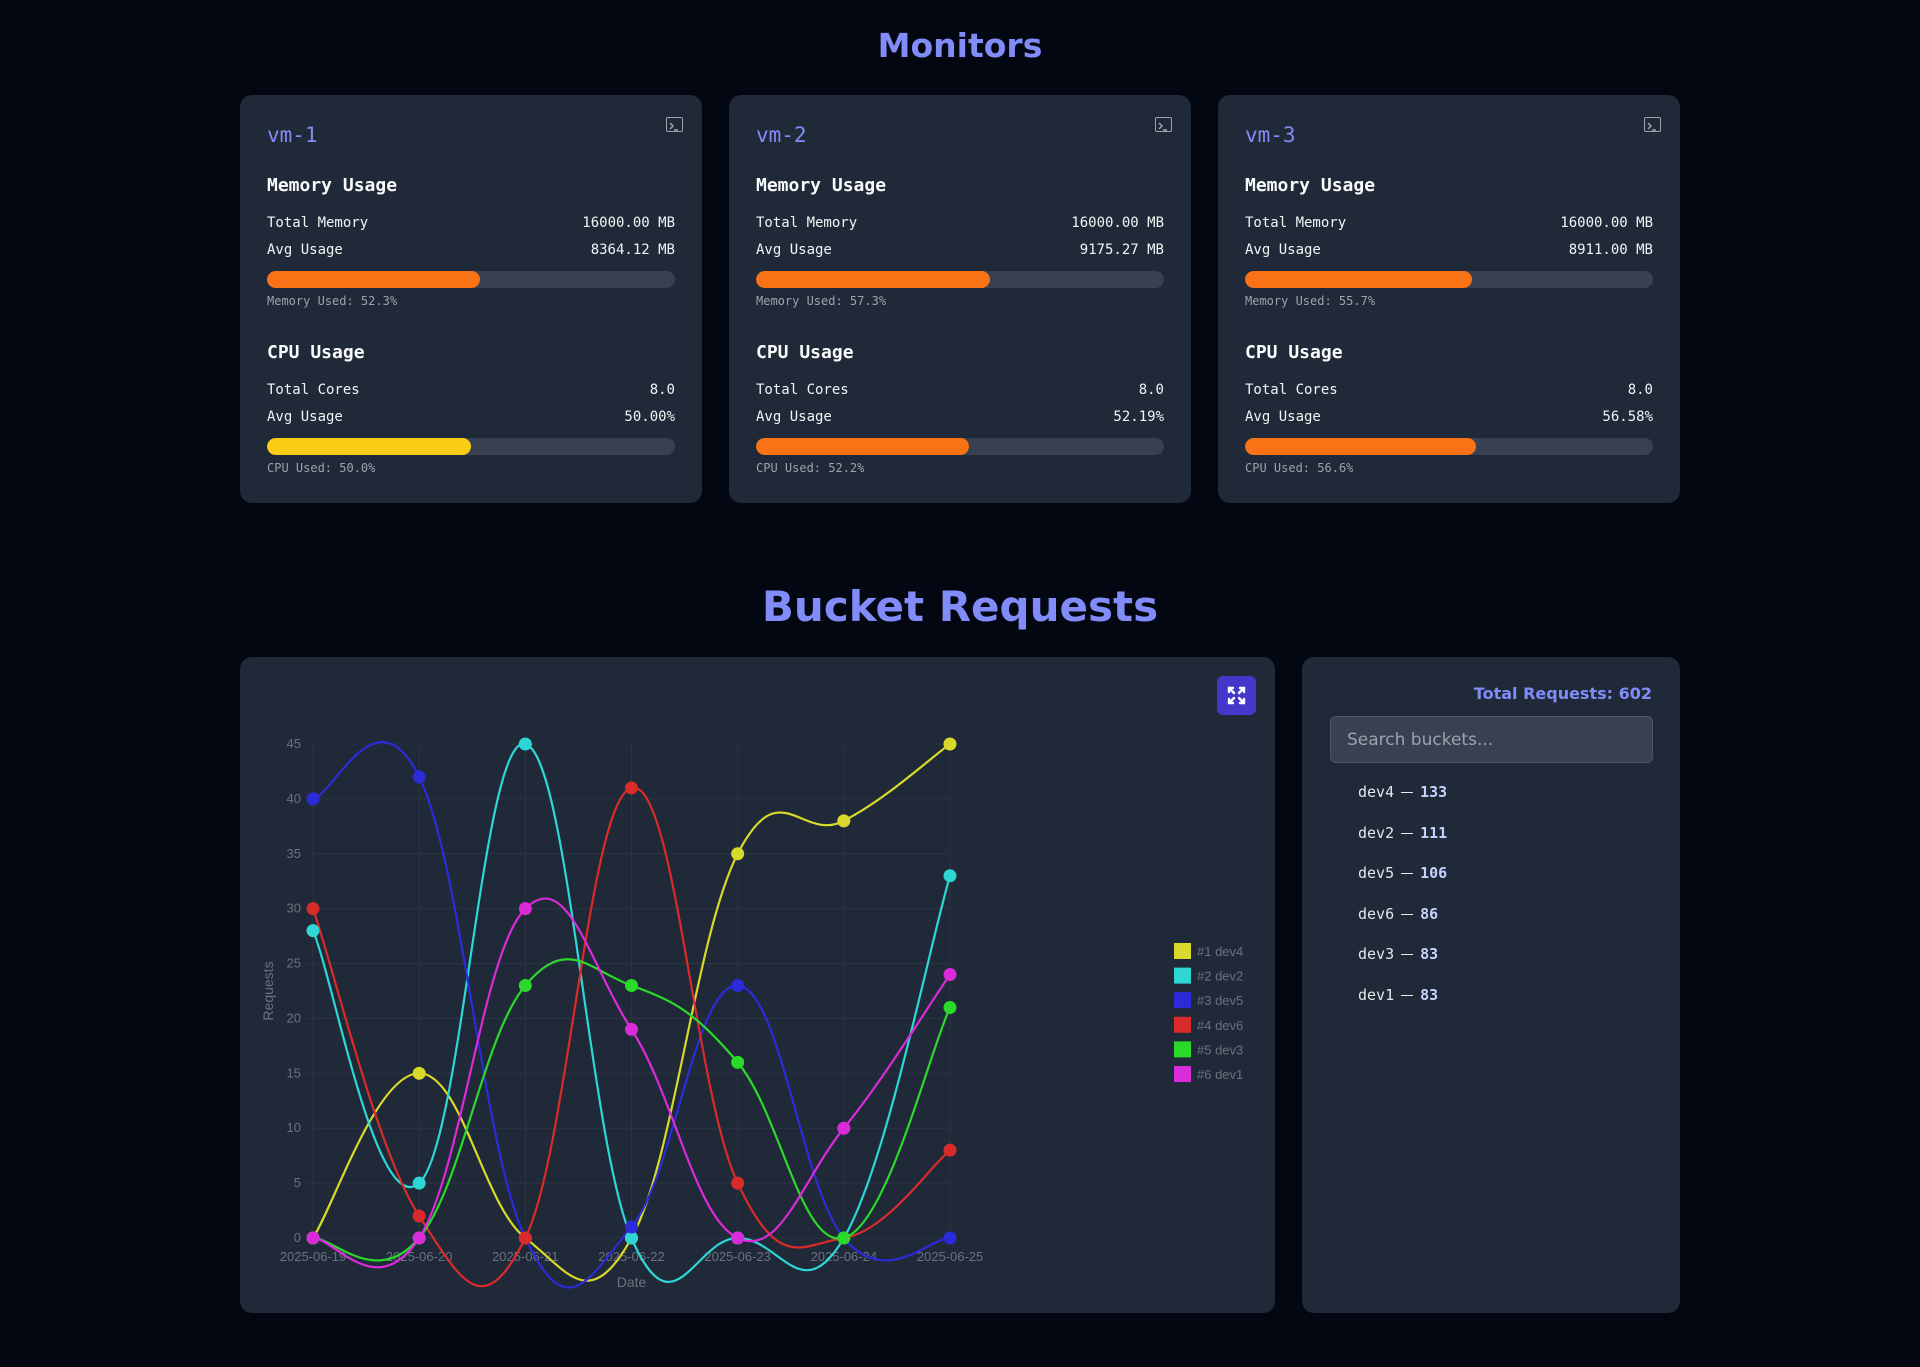 The width and height of the screenshot is (1920, 1367). What do you see at coordinates (294, 1127) in the screenshot?
I see `y-tick-label: 10` at bounding box center [294, 1127].